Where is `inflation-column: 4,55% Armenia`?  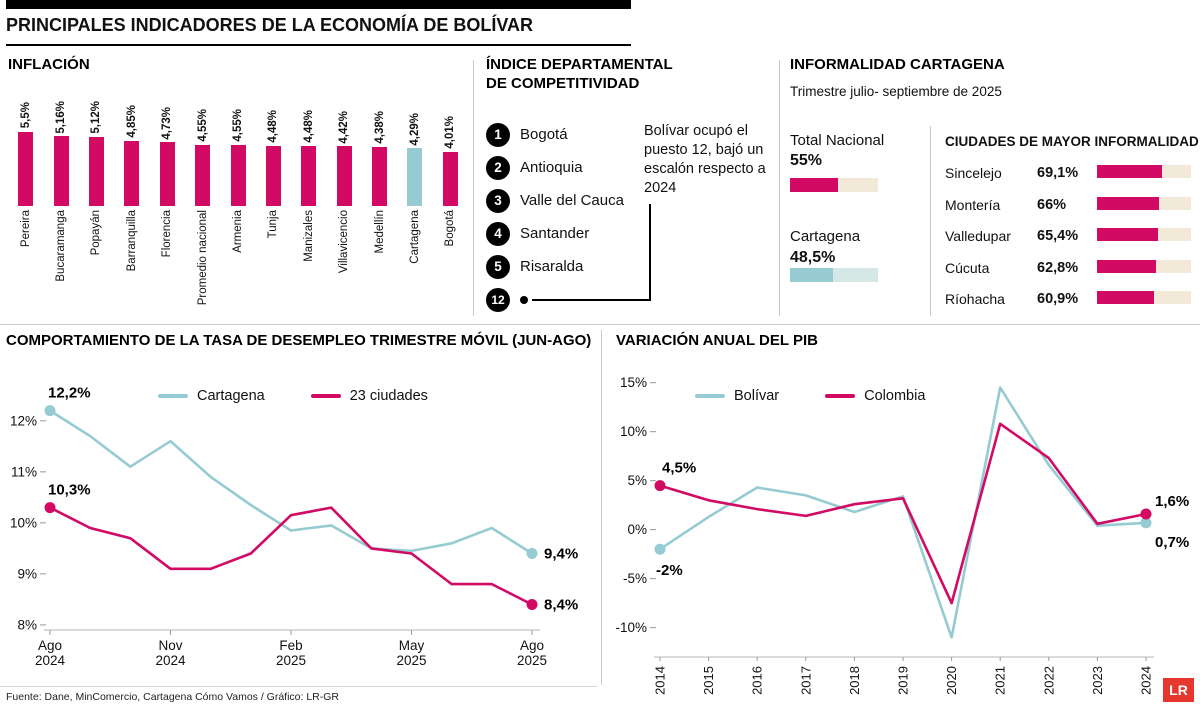
inflation-column: 4,55% Armenia is located at coordinates (237, 201).